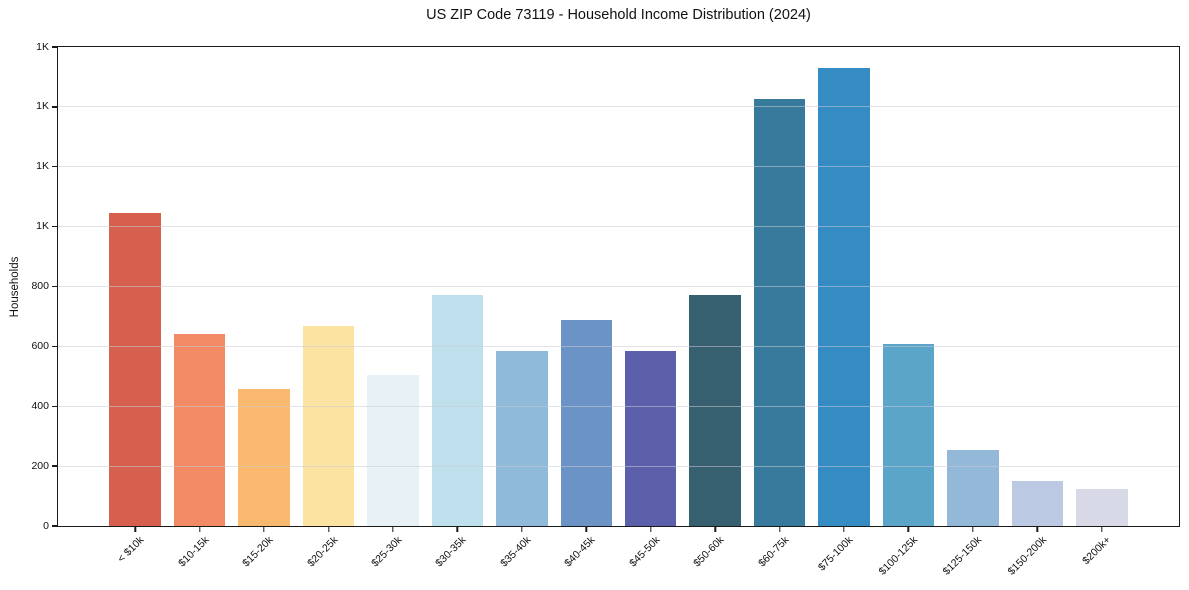  I want to click on y-tick-label: 800, so click(40, 286).